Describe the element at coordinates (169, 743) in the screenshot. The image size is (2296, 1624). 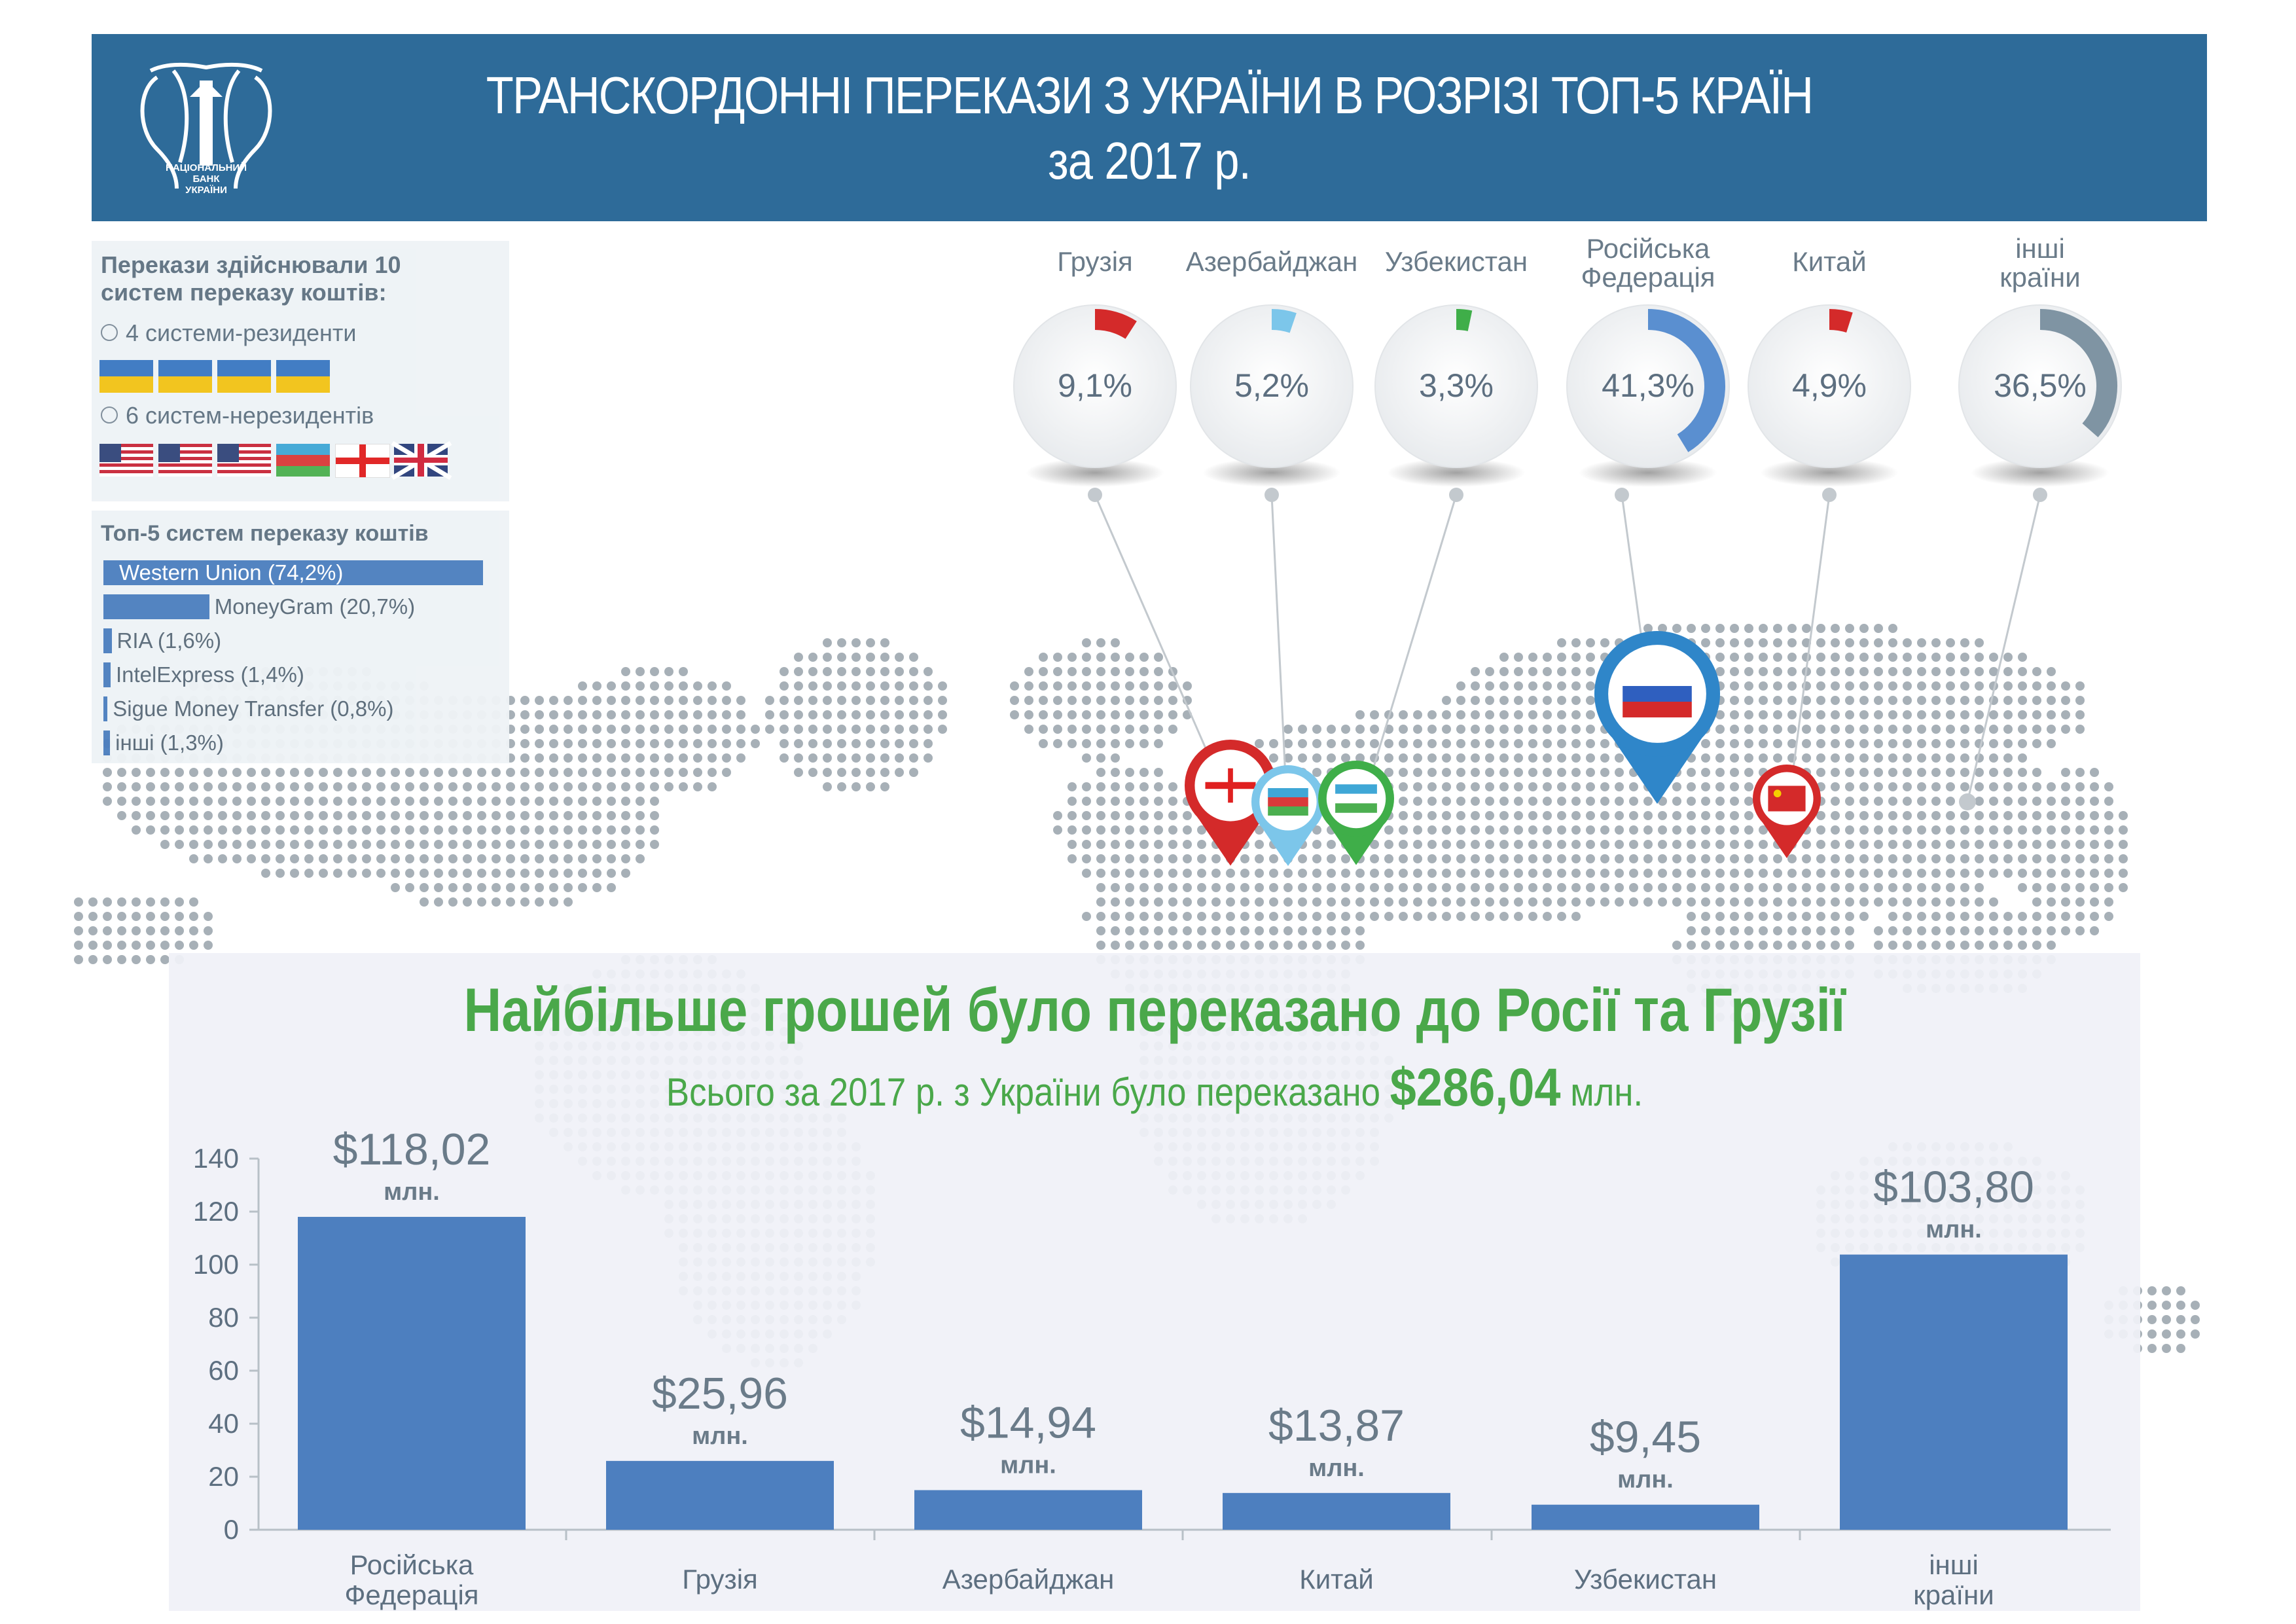
I see `system-share-label: інші (1,3%)` at that location.